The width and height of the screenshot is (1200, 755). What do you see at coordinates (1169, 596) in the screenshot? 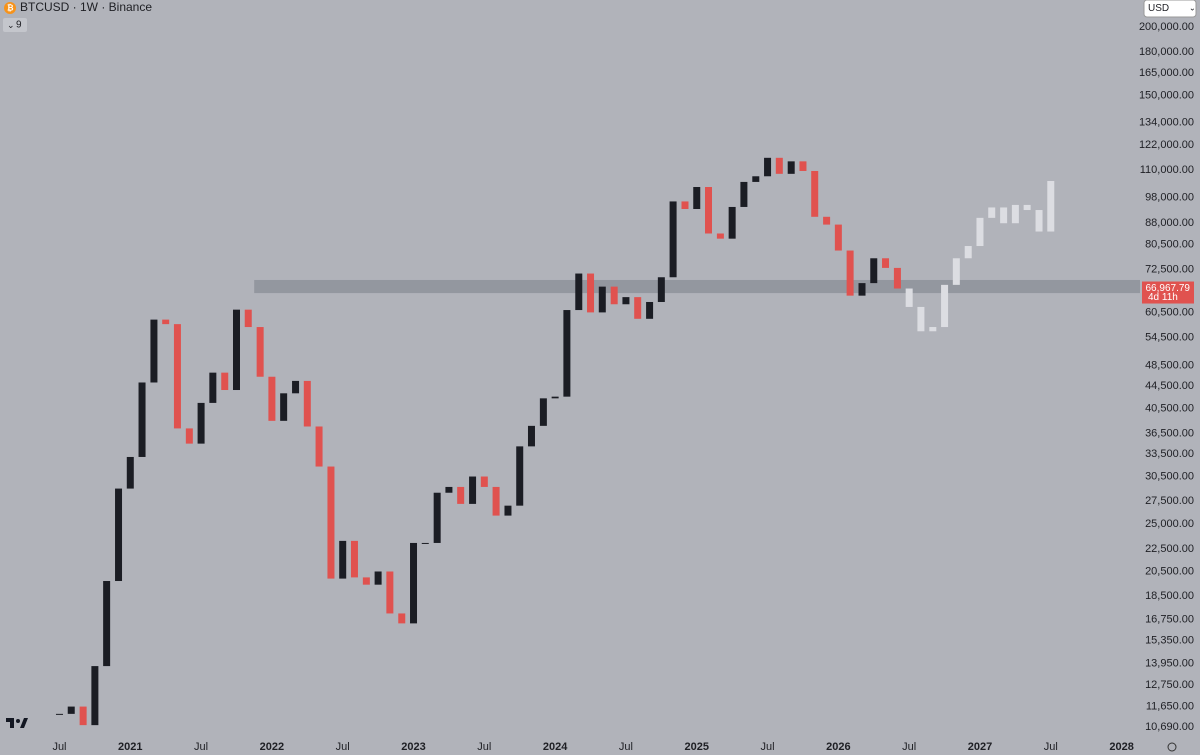
I see `y-tick-label: 18,500.00` at bounding box center [1169, 596].